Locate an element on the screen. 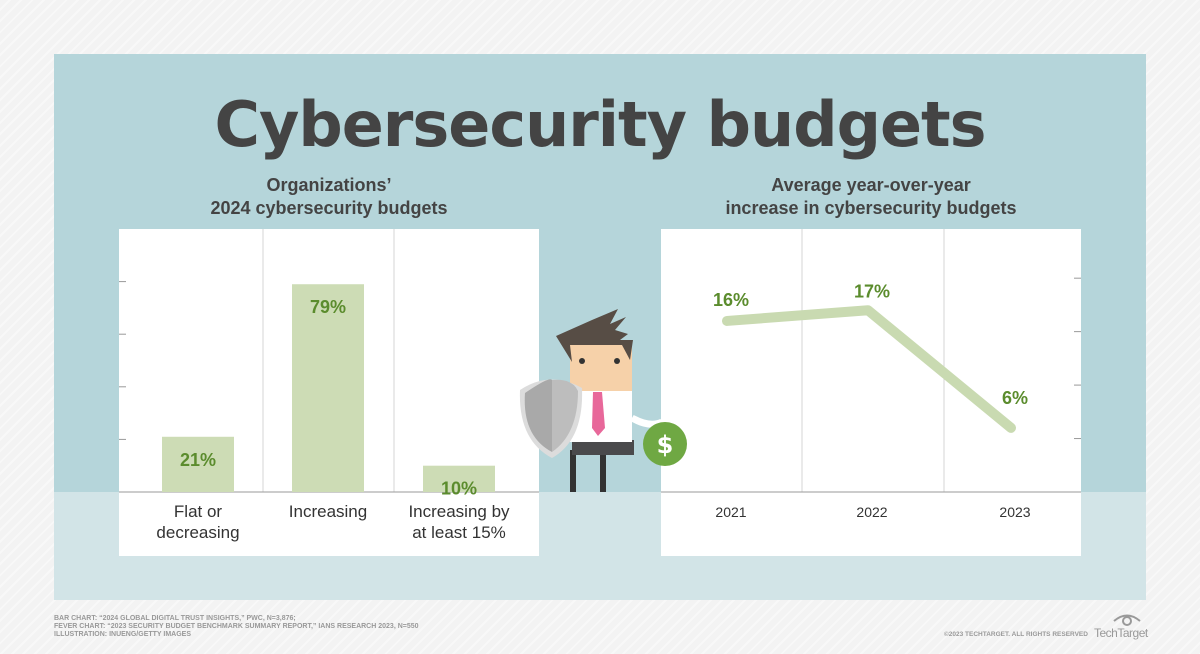 This screenshot has width=1200, height=654. category-label: Increasing is located at coordinates (328, 511).